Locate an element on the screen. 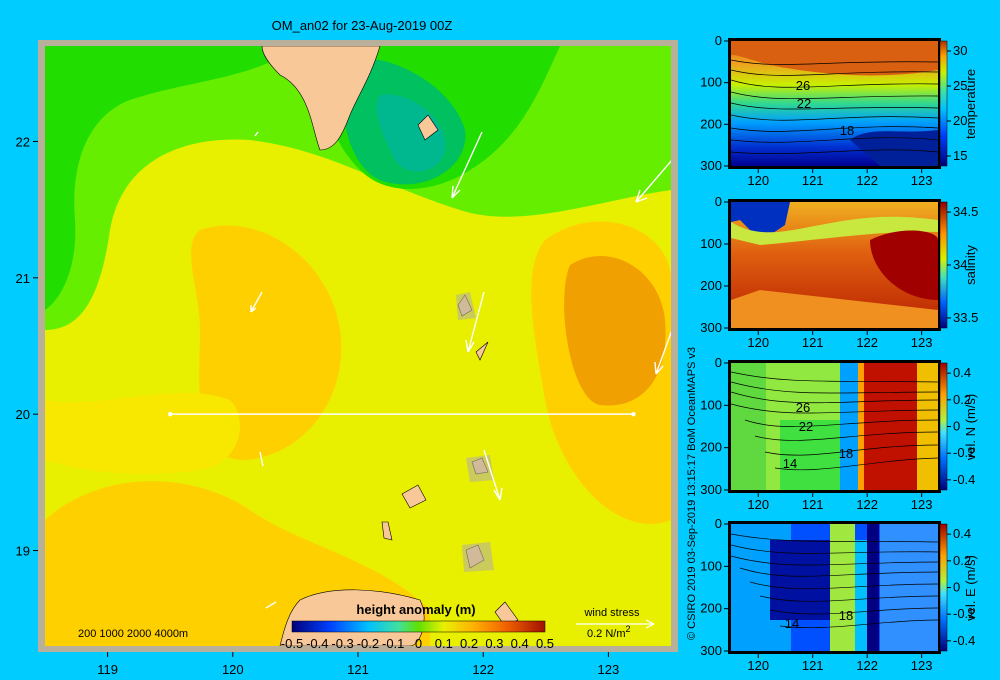  section-panel-temperature: 26 22 18 temperature is located at coordinates (853, 103).